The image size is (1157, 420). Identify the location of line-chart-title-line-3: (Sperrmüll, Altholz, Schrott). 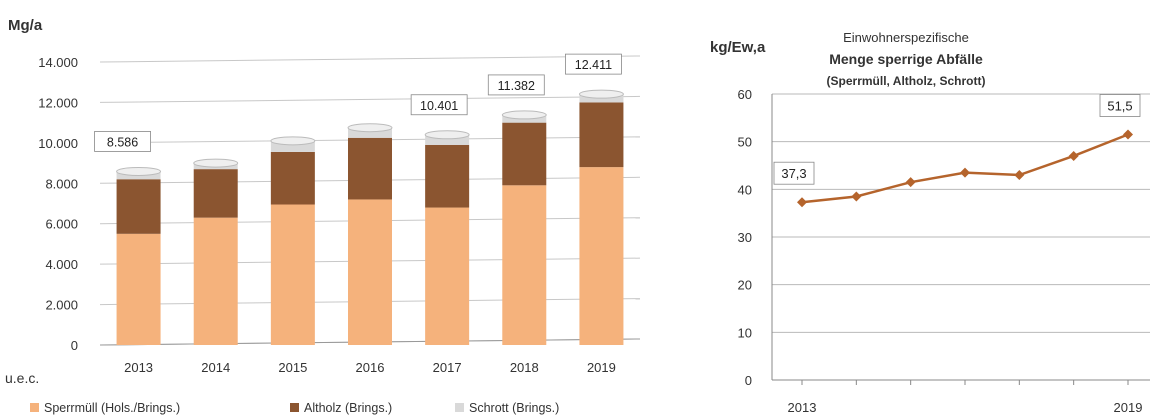
(906, 81).